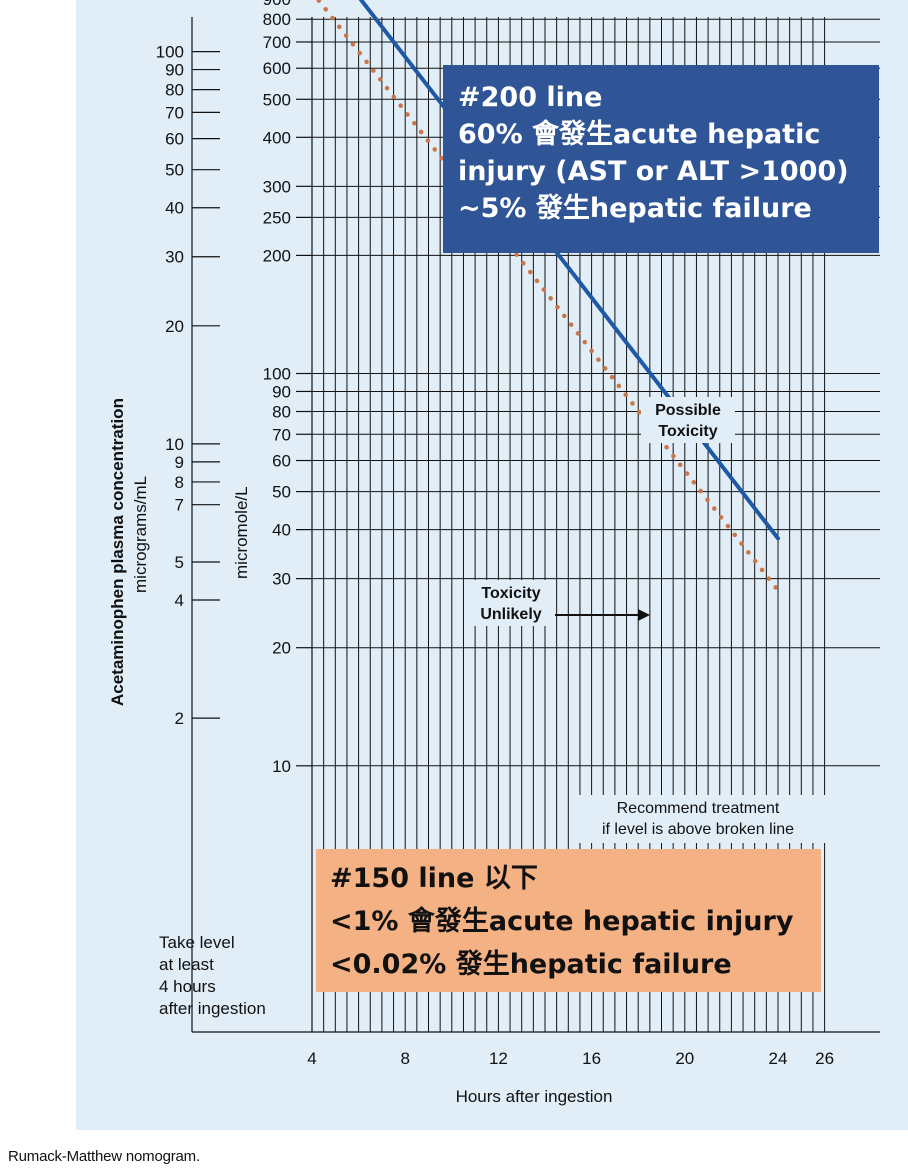  I want to click on box-peach-line-1: #150 line 以下, so click(434, 878).